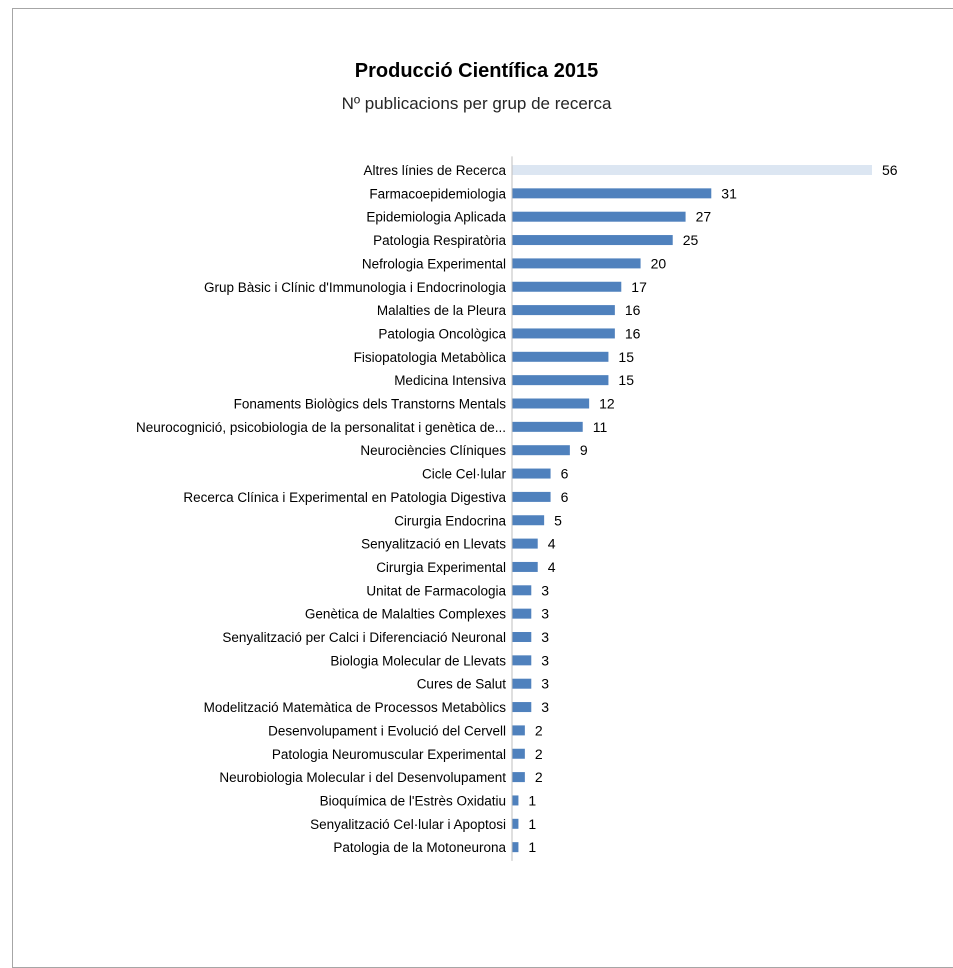 The height and width of the screenshot is (968, 953). What do you see at coordinates (441, 567) in the screenshot?
I see `category-label: Cirurgia Experimental` at bounding box center [441, 567].